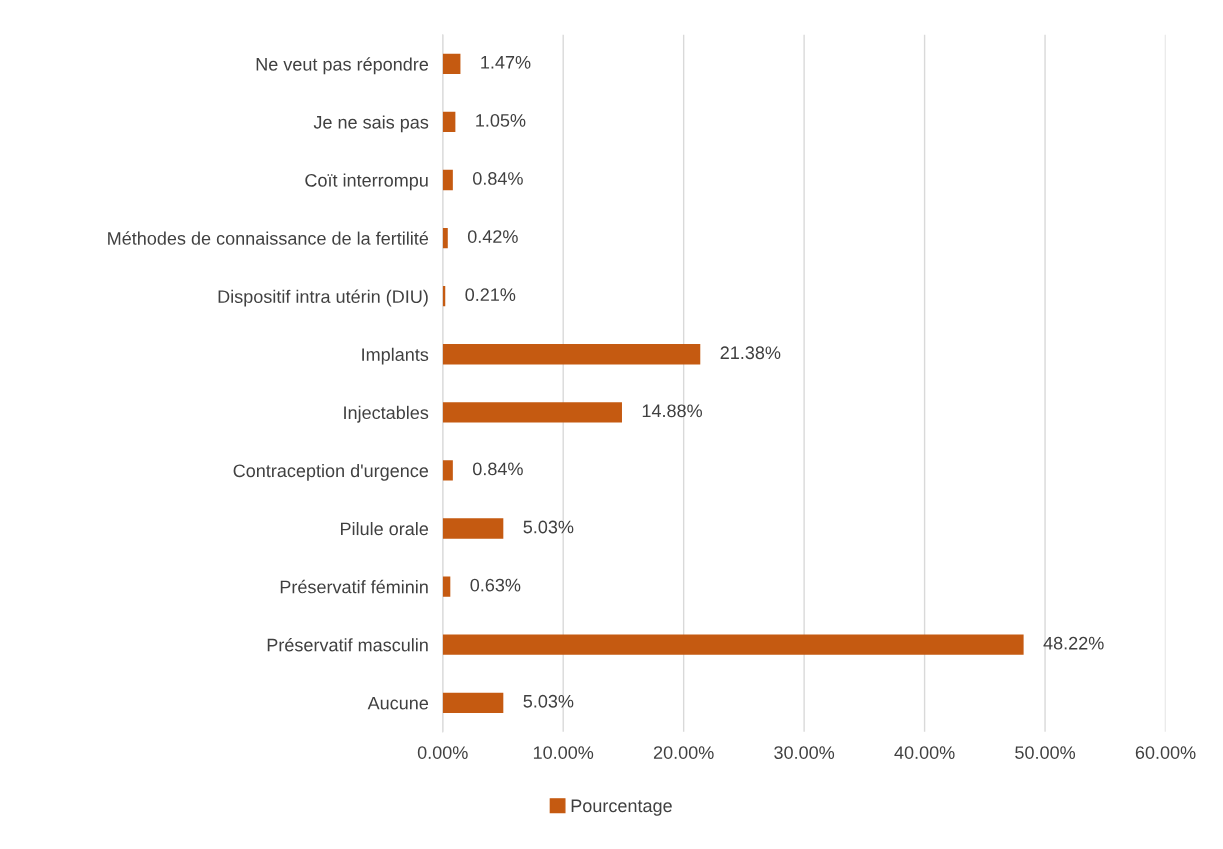 This screenshot has width=1223, height=849. What do you see at coordinates (563, 752) in the screenshot?
I see `x-tick-label: 10.00%` at bounding box center [563, 752].